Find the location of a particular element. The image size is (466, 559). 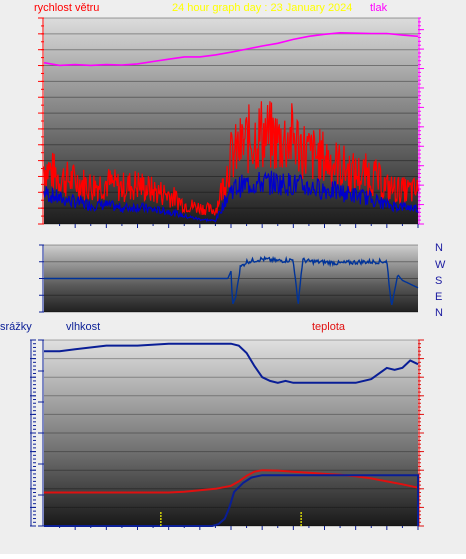

chart-title: 24 hour graph day : 23 January 2024 is located at coordinates (262, 8).